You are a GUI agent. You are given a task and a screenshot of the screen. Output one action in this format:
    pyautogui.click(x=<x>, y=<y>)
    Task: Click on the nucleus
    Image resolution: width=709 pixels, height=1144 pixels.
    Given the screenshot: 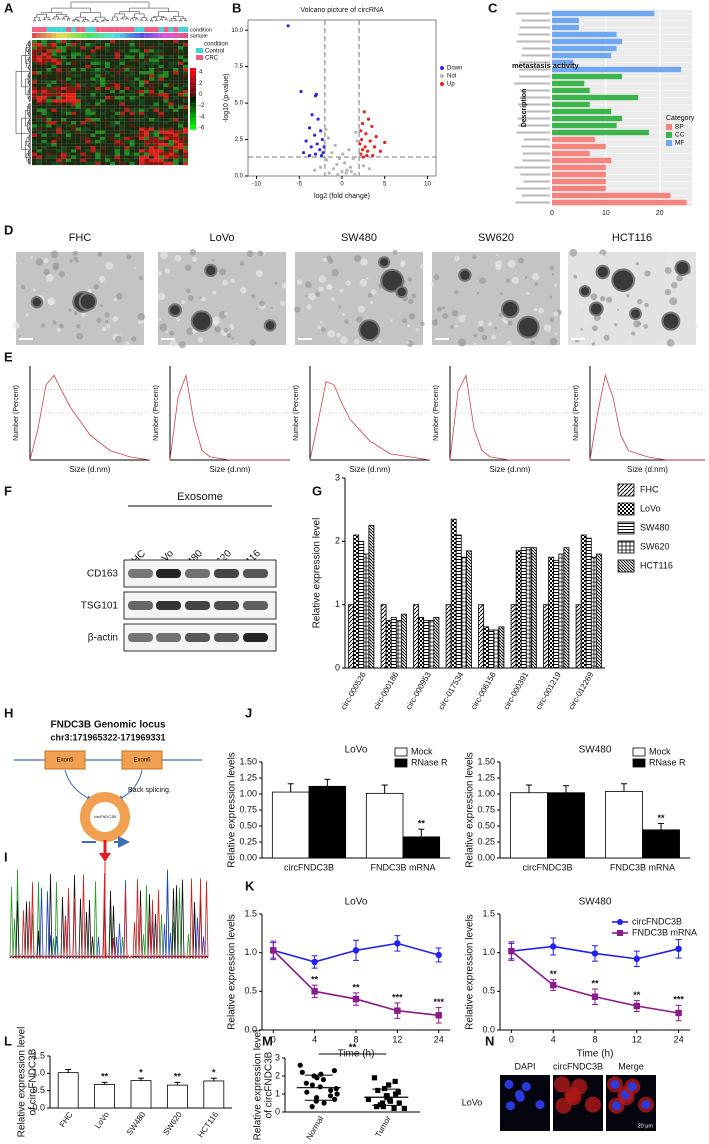 What is the action you would take?
    pyautogui.click(x=632, y=1087)
    